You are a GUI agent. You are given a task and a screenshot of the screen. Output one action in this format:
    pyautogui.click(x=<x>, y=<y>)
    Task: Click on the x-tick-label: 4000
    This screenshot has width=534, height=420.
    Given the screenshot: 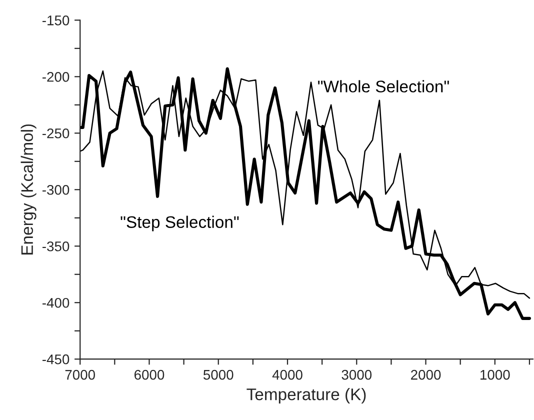 What is the action you would take?
    pyautogui.click(x=287, y=375)
    